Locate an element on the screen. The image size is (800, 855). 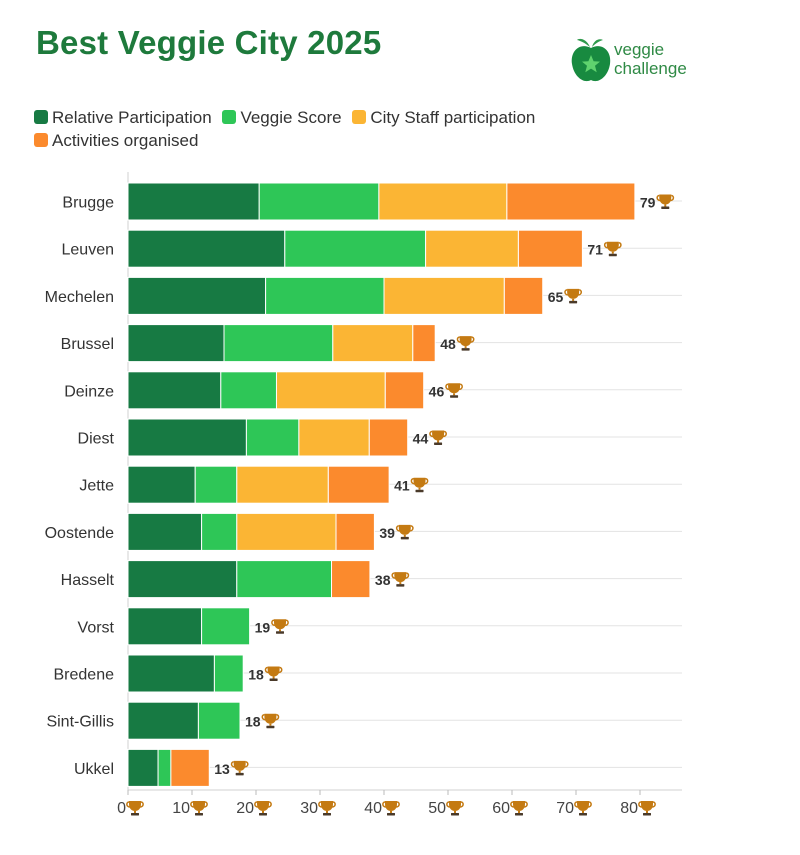
category-label: Jette is located at coordinates (96, 486).